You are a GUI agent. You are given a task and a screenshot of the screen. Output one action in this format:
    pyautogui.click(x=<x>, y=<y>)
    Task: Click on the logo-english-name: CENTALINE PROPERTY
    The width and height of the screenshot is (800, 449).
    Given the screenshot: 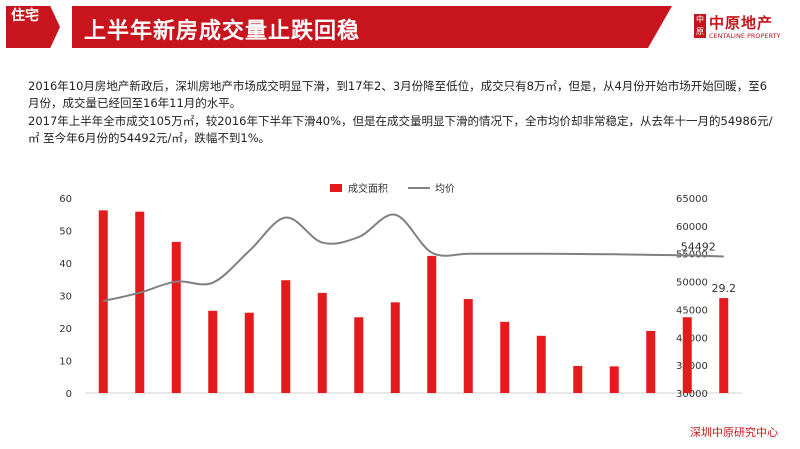 What is the action you would take?
    pyautogui.click(x=745, y=36)
    